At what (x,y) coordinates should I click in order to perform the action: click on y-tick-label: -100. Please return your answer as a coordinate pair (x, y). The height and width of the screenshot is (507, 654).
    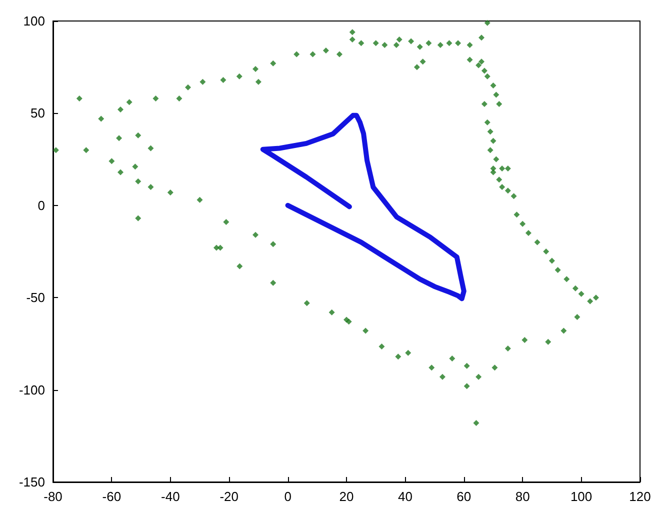
    Looking at the image, I should click on (31, 390).